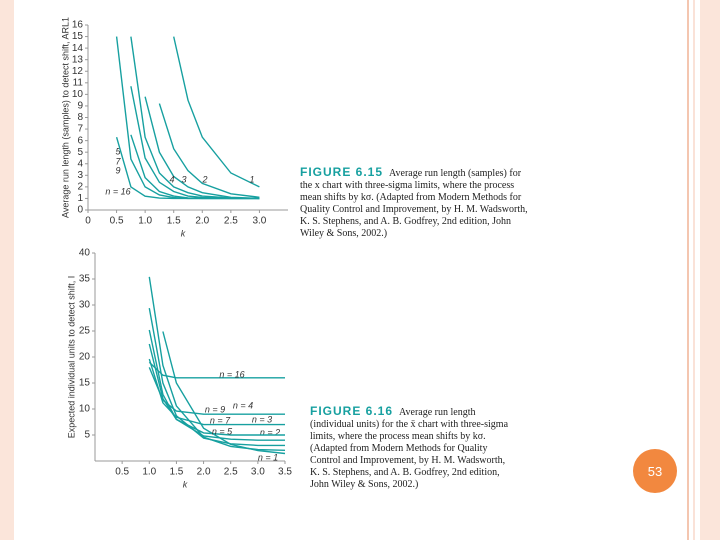  What do you see at coordinates (78, 25) in the screenshot?
I see `y-tick-label: 16` at bounding box center [78, 25].